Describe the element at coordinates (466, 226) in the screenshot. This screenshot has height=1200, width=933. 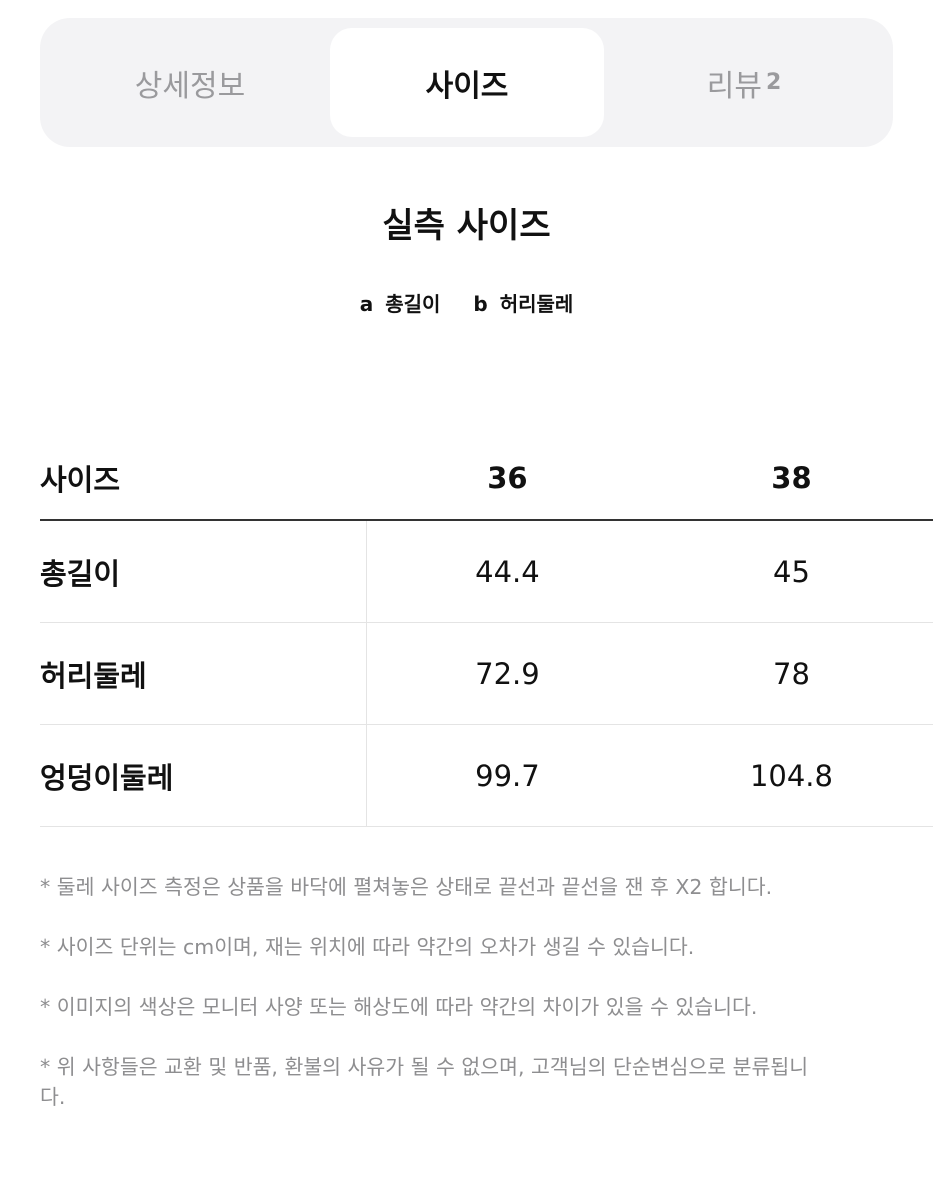
I see `section-title: 실측 사이즈` at that location.